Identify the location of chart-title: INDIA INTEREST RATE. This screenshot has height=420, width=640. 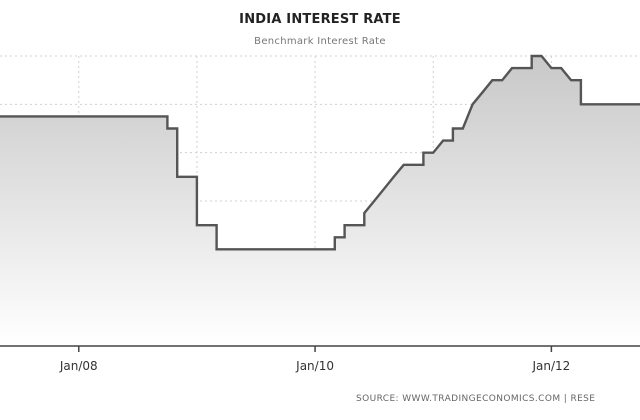
(320, 19).